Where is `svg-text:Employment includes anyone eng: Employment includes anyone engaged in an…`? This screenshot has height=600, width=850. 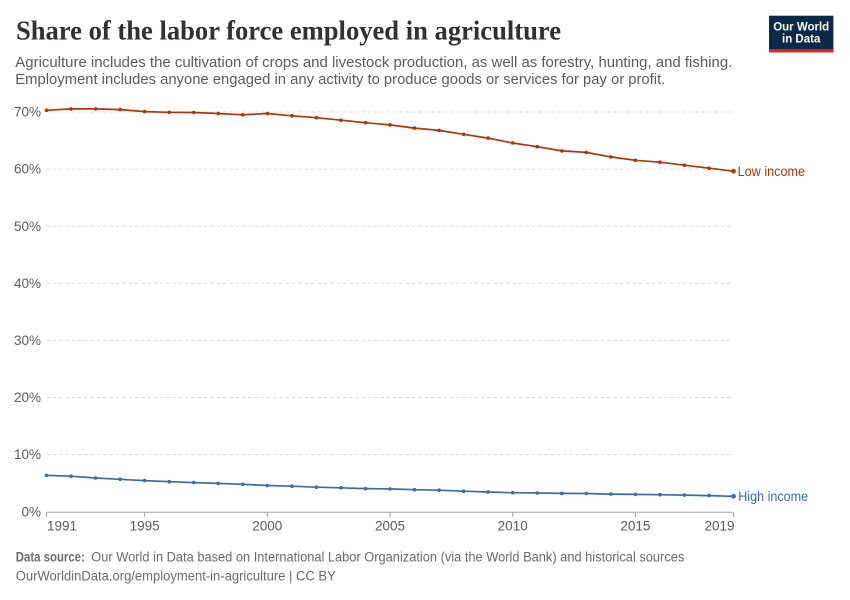
svg-text:Employment includes anyone eng: Employment includes anyone engaged in an… is located at coordinates (340, 79).